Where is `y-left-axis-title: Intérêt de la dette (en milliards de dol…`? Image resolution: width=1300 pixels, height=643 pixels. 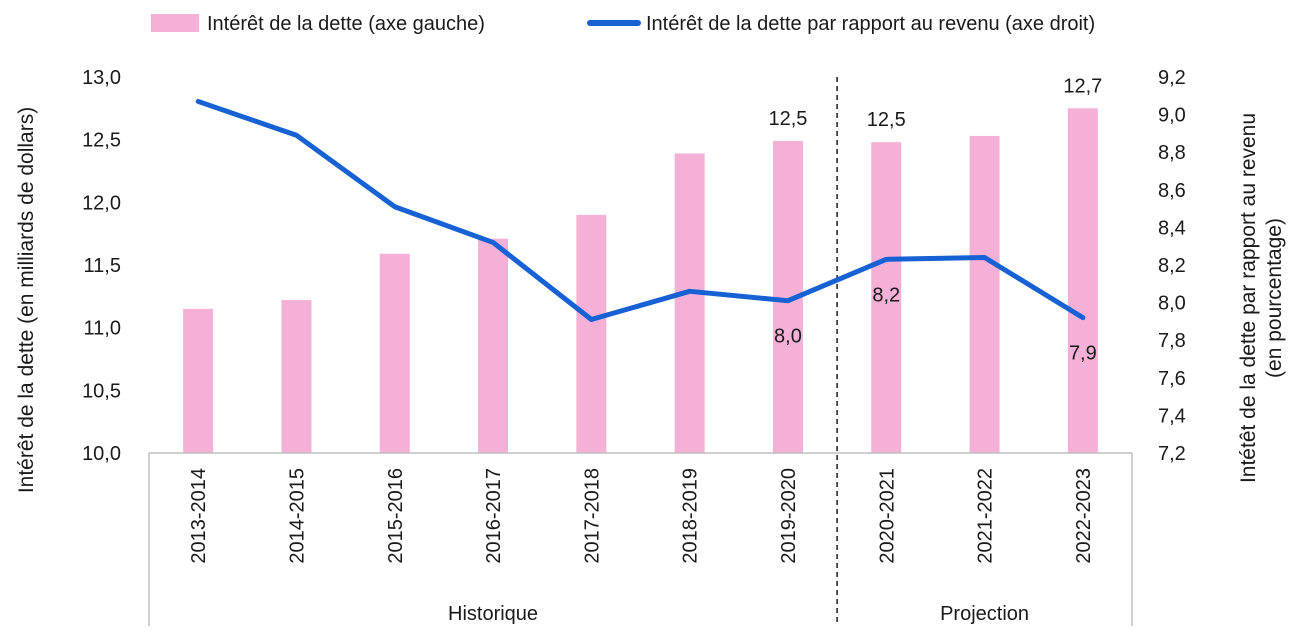 y-left-axis-title: Intérêt de la dette (en milliards de dol… is located at coordinates (26, 300).